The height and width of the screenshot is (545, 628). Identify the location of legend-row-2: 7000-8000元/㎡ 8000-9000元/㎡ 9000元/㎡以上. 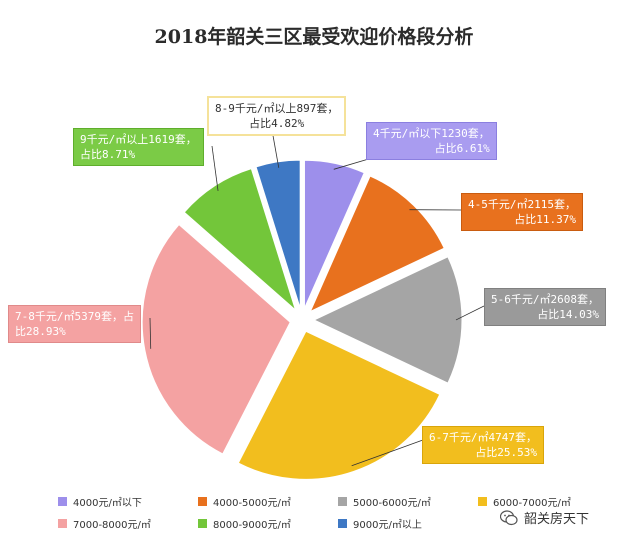
(338, 523).